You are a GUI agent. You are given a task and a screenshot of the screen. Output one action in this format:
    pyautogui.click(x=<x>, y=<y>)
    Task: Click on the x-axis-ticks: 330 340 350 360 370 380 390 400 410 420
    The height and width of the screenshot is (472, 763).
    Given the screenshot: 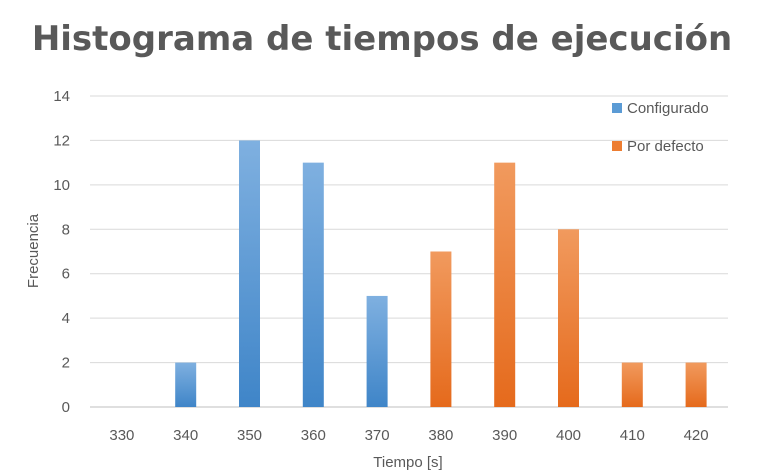 What is the action you would take?
    pyautogui.click(x=408, y=435)
    